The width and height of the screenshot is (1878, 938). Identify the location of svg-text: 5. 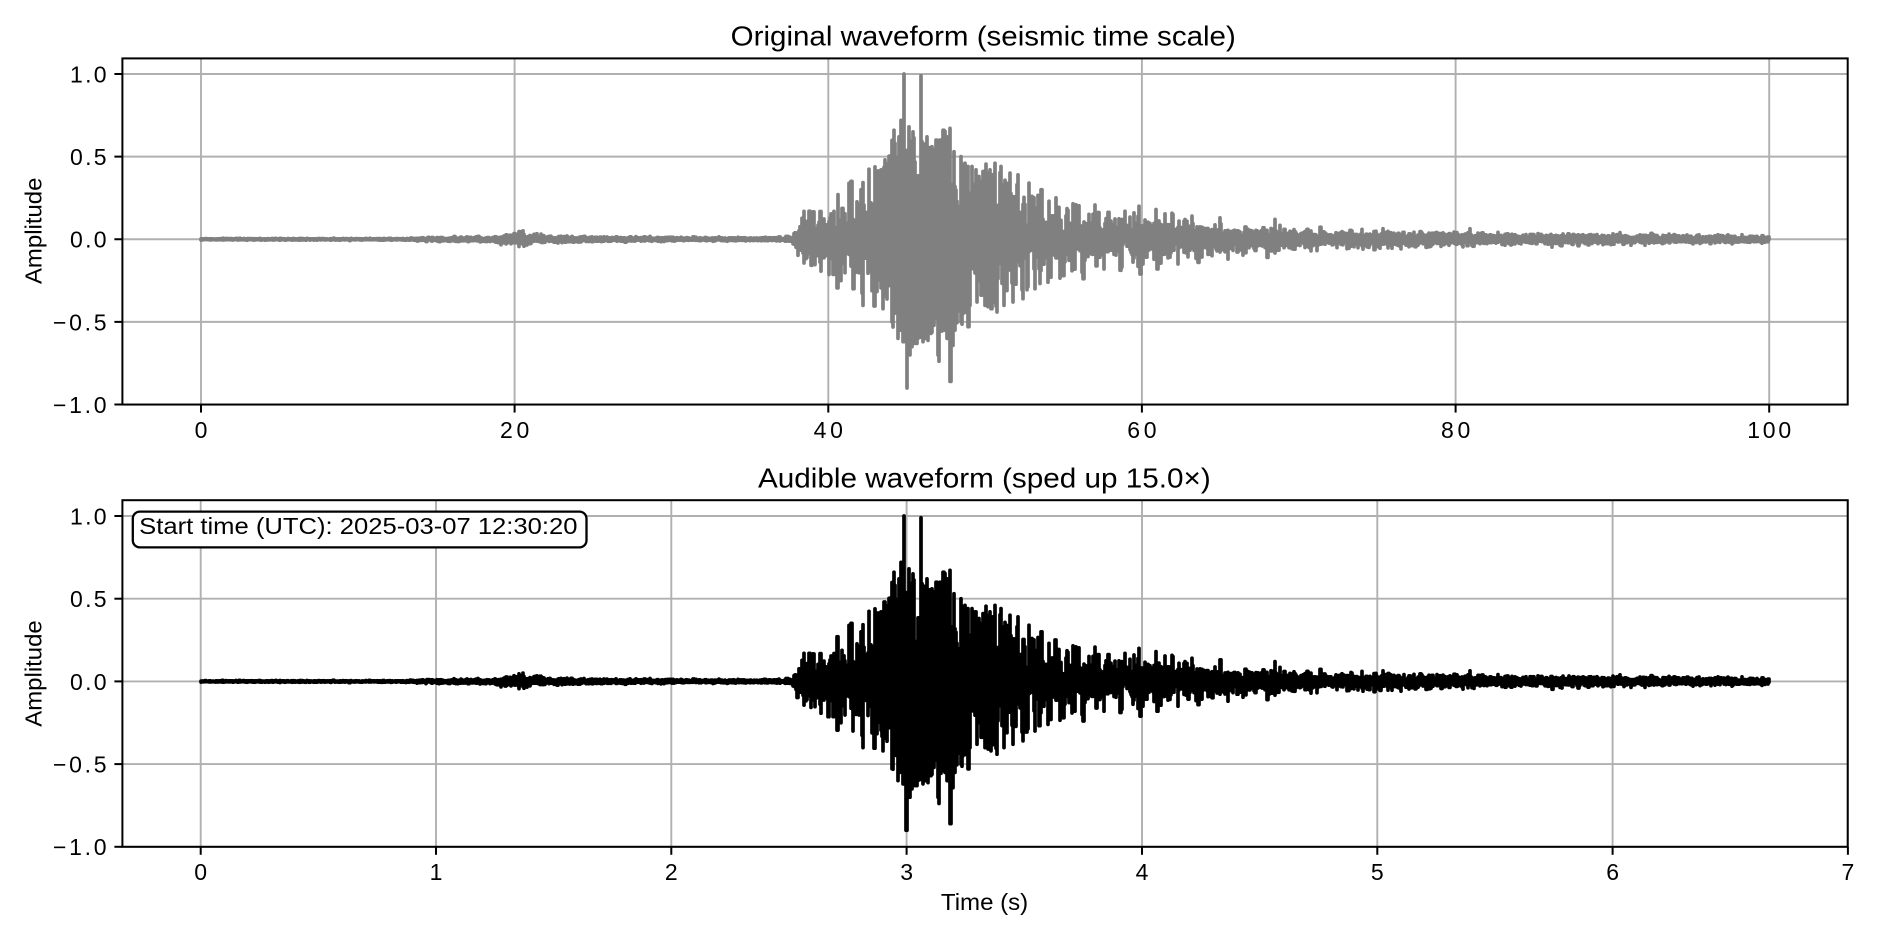
(1377, 872).